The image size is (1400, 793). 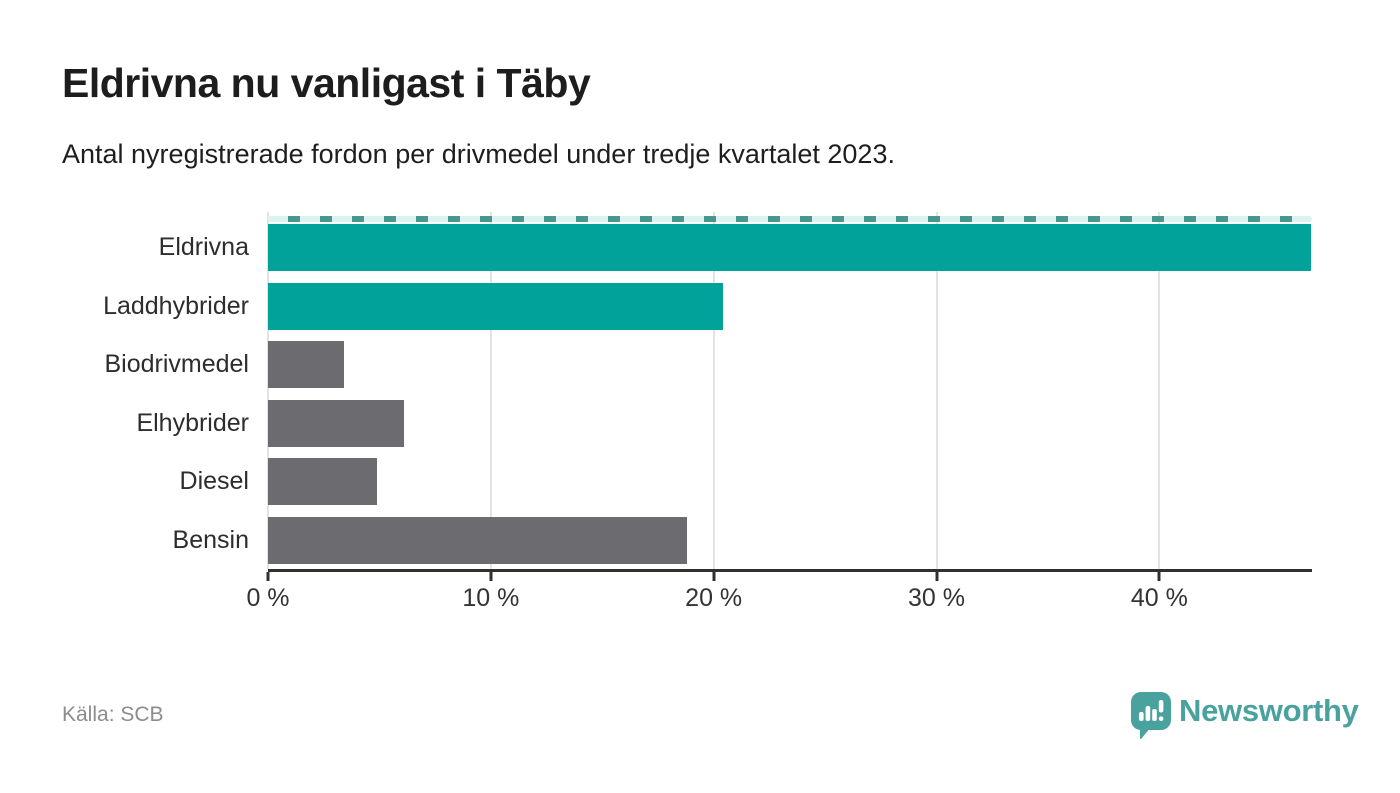 I want to click on top-dashed-edge, so click(x=790, y=219).